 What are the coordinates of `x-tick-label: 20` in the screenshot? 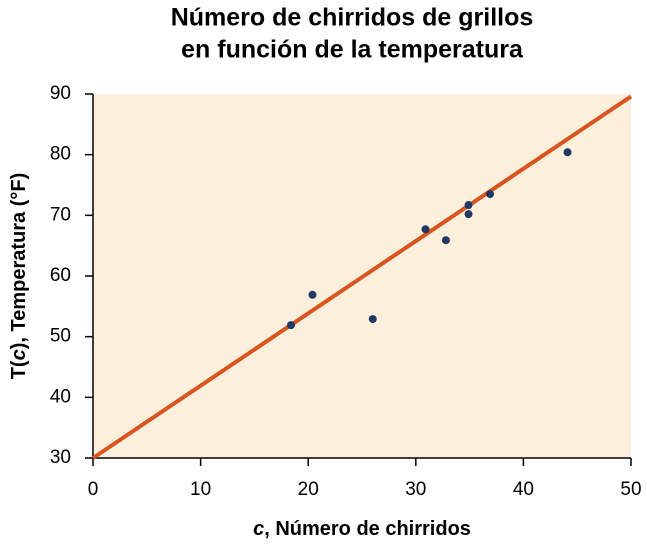 It's located at (308, 489).